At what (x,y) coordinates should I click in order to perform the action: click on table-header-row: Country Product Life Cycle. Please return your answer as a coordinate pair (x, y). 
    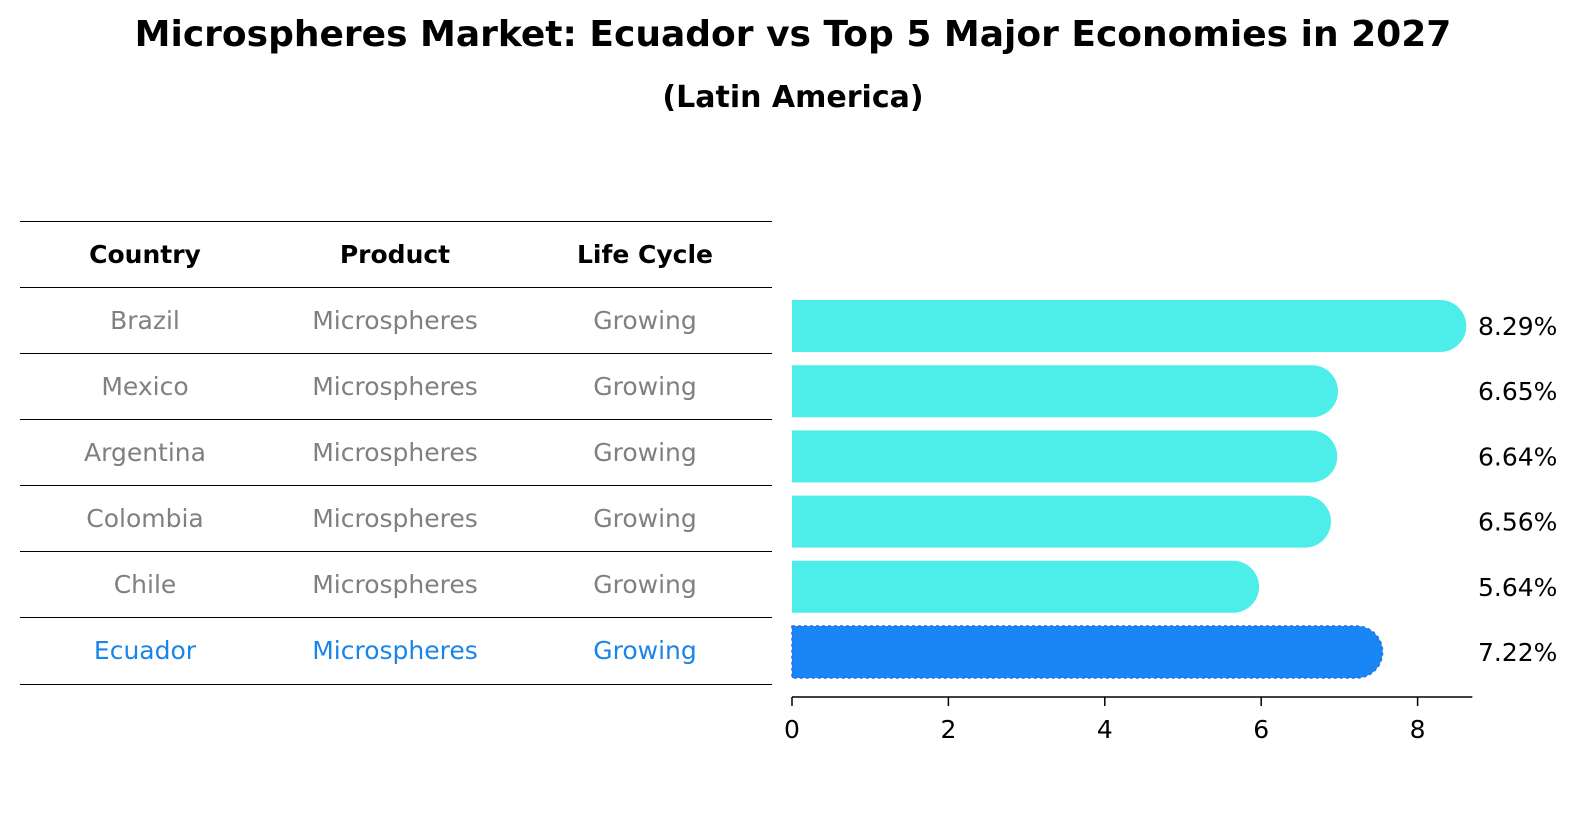
    Looking at the image, I should click on (396, 254).